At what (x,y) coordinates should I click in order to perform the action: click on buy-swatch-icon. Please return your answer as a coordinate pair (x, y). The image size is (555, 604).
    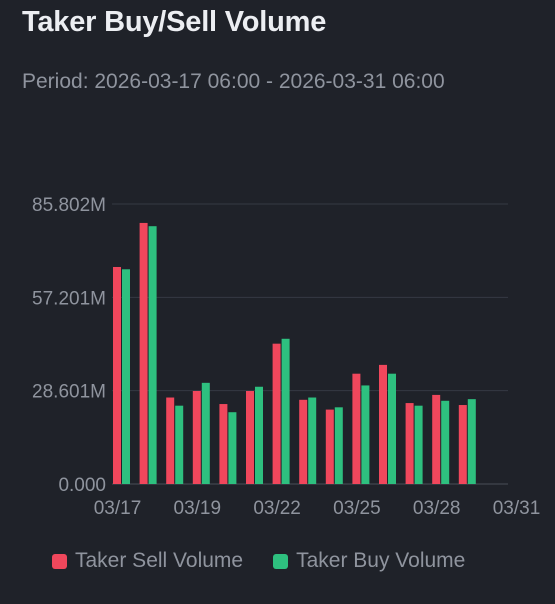
    Looking at the image, I should click on (281, 561).